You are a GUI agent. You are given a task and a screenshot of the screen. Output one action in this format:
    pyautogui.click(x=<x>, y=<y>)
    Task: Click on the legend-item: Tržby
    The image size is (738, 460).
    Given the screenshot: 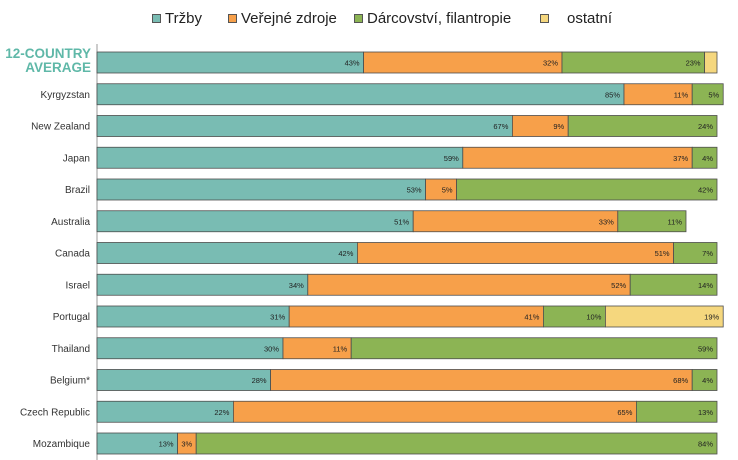 What is the action you would take?
    pyautogui.click(x=177, y=18)
    